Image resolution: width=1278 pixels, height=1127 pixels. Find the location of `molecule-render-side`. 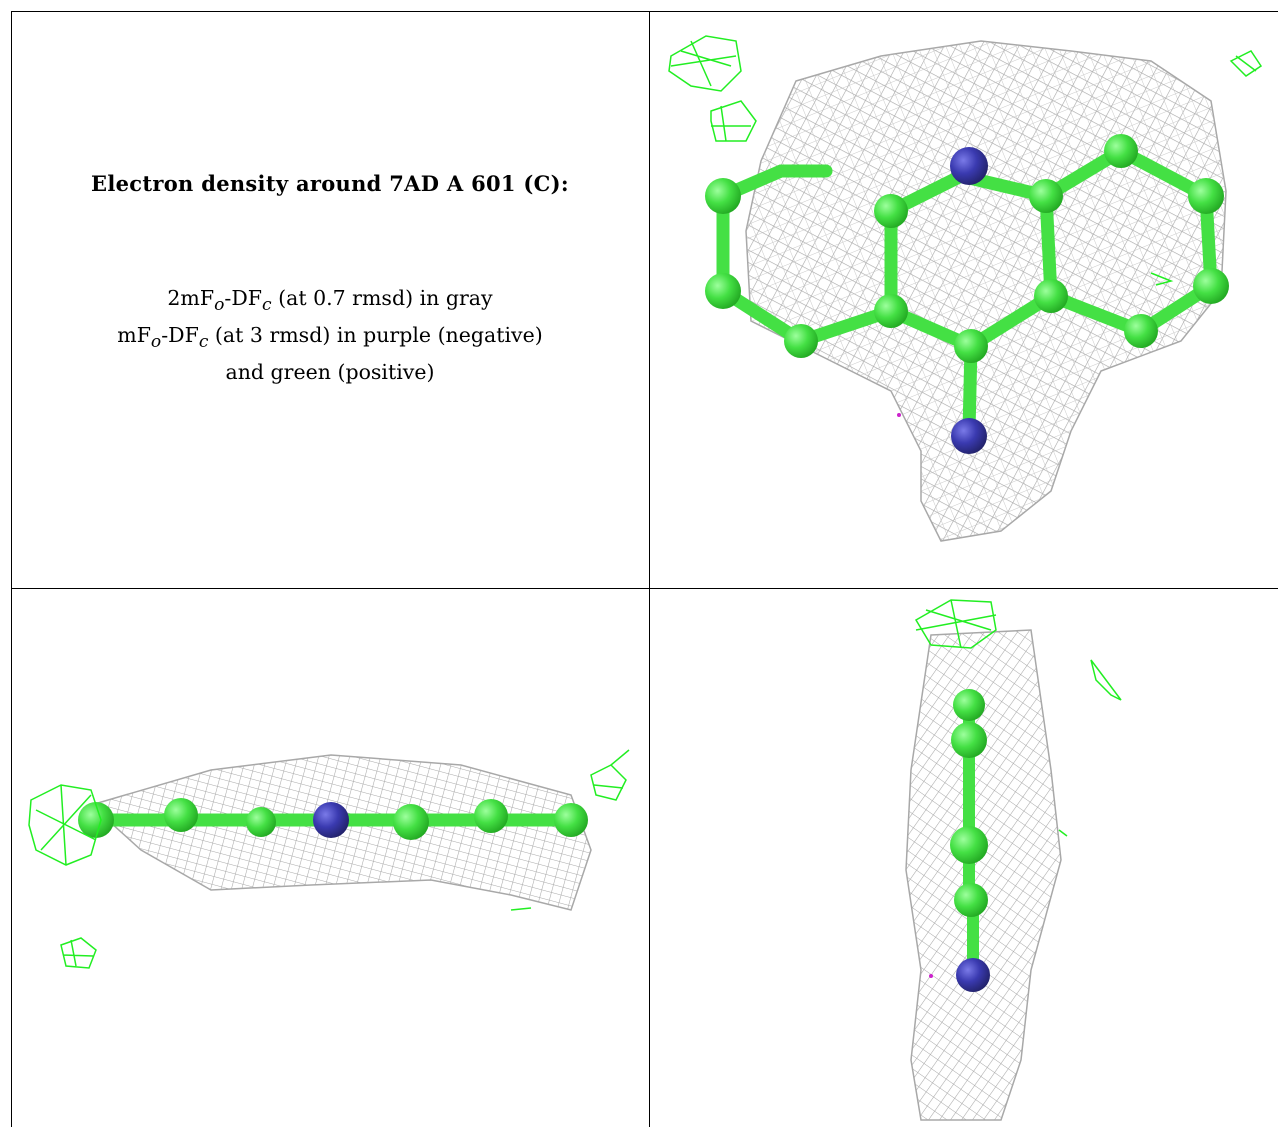

molecule-render-side is located at coordinates (329, 859).